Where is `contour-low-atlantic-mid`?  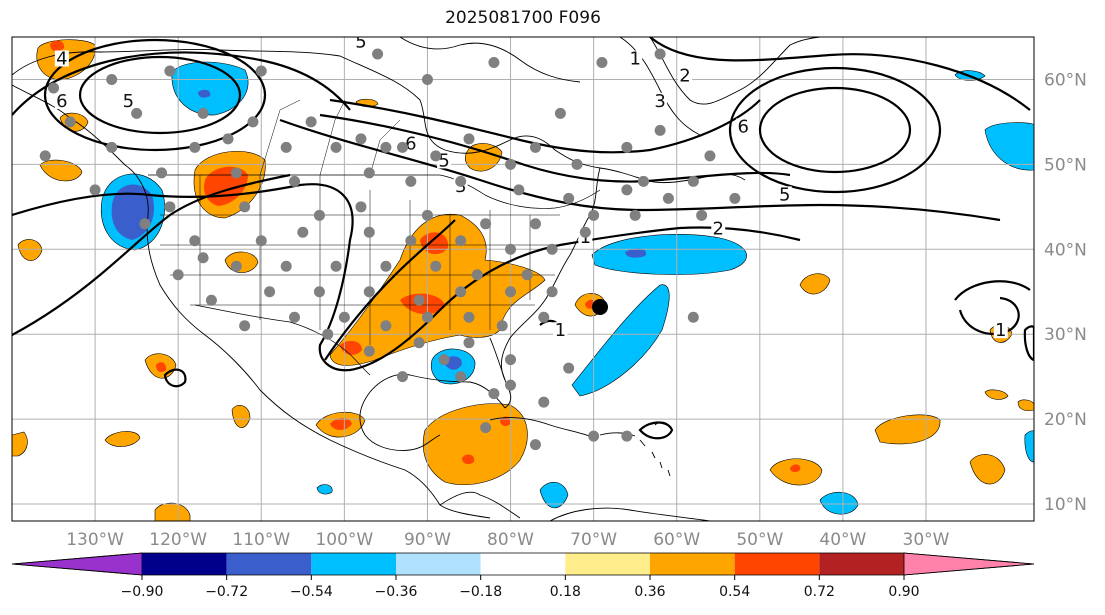
contour-low-atlantic-mid is located at coordinates (835, 130).